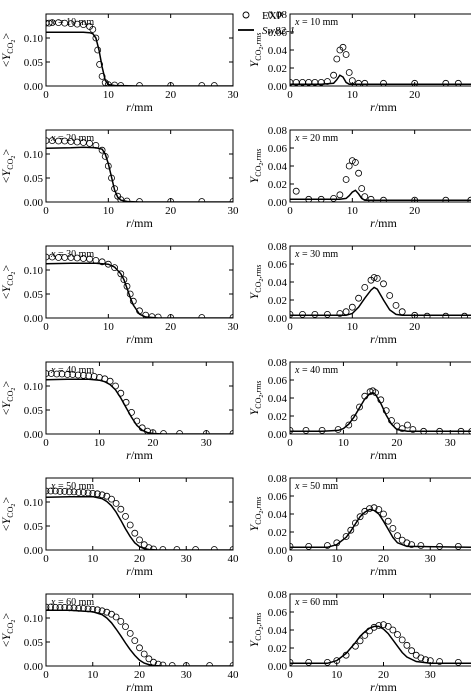  I want to click on y-tick-label: 0.08, so click(278, 15).